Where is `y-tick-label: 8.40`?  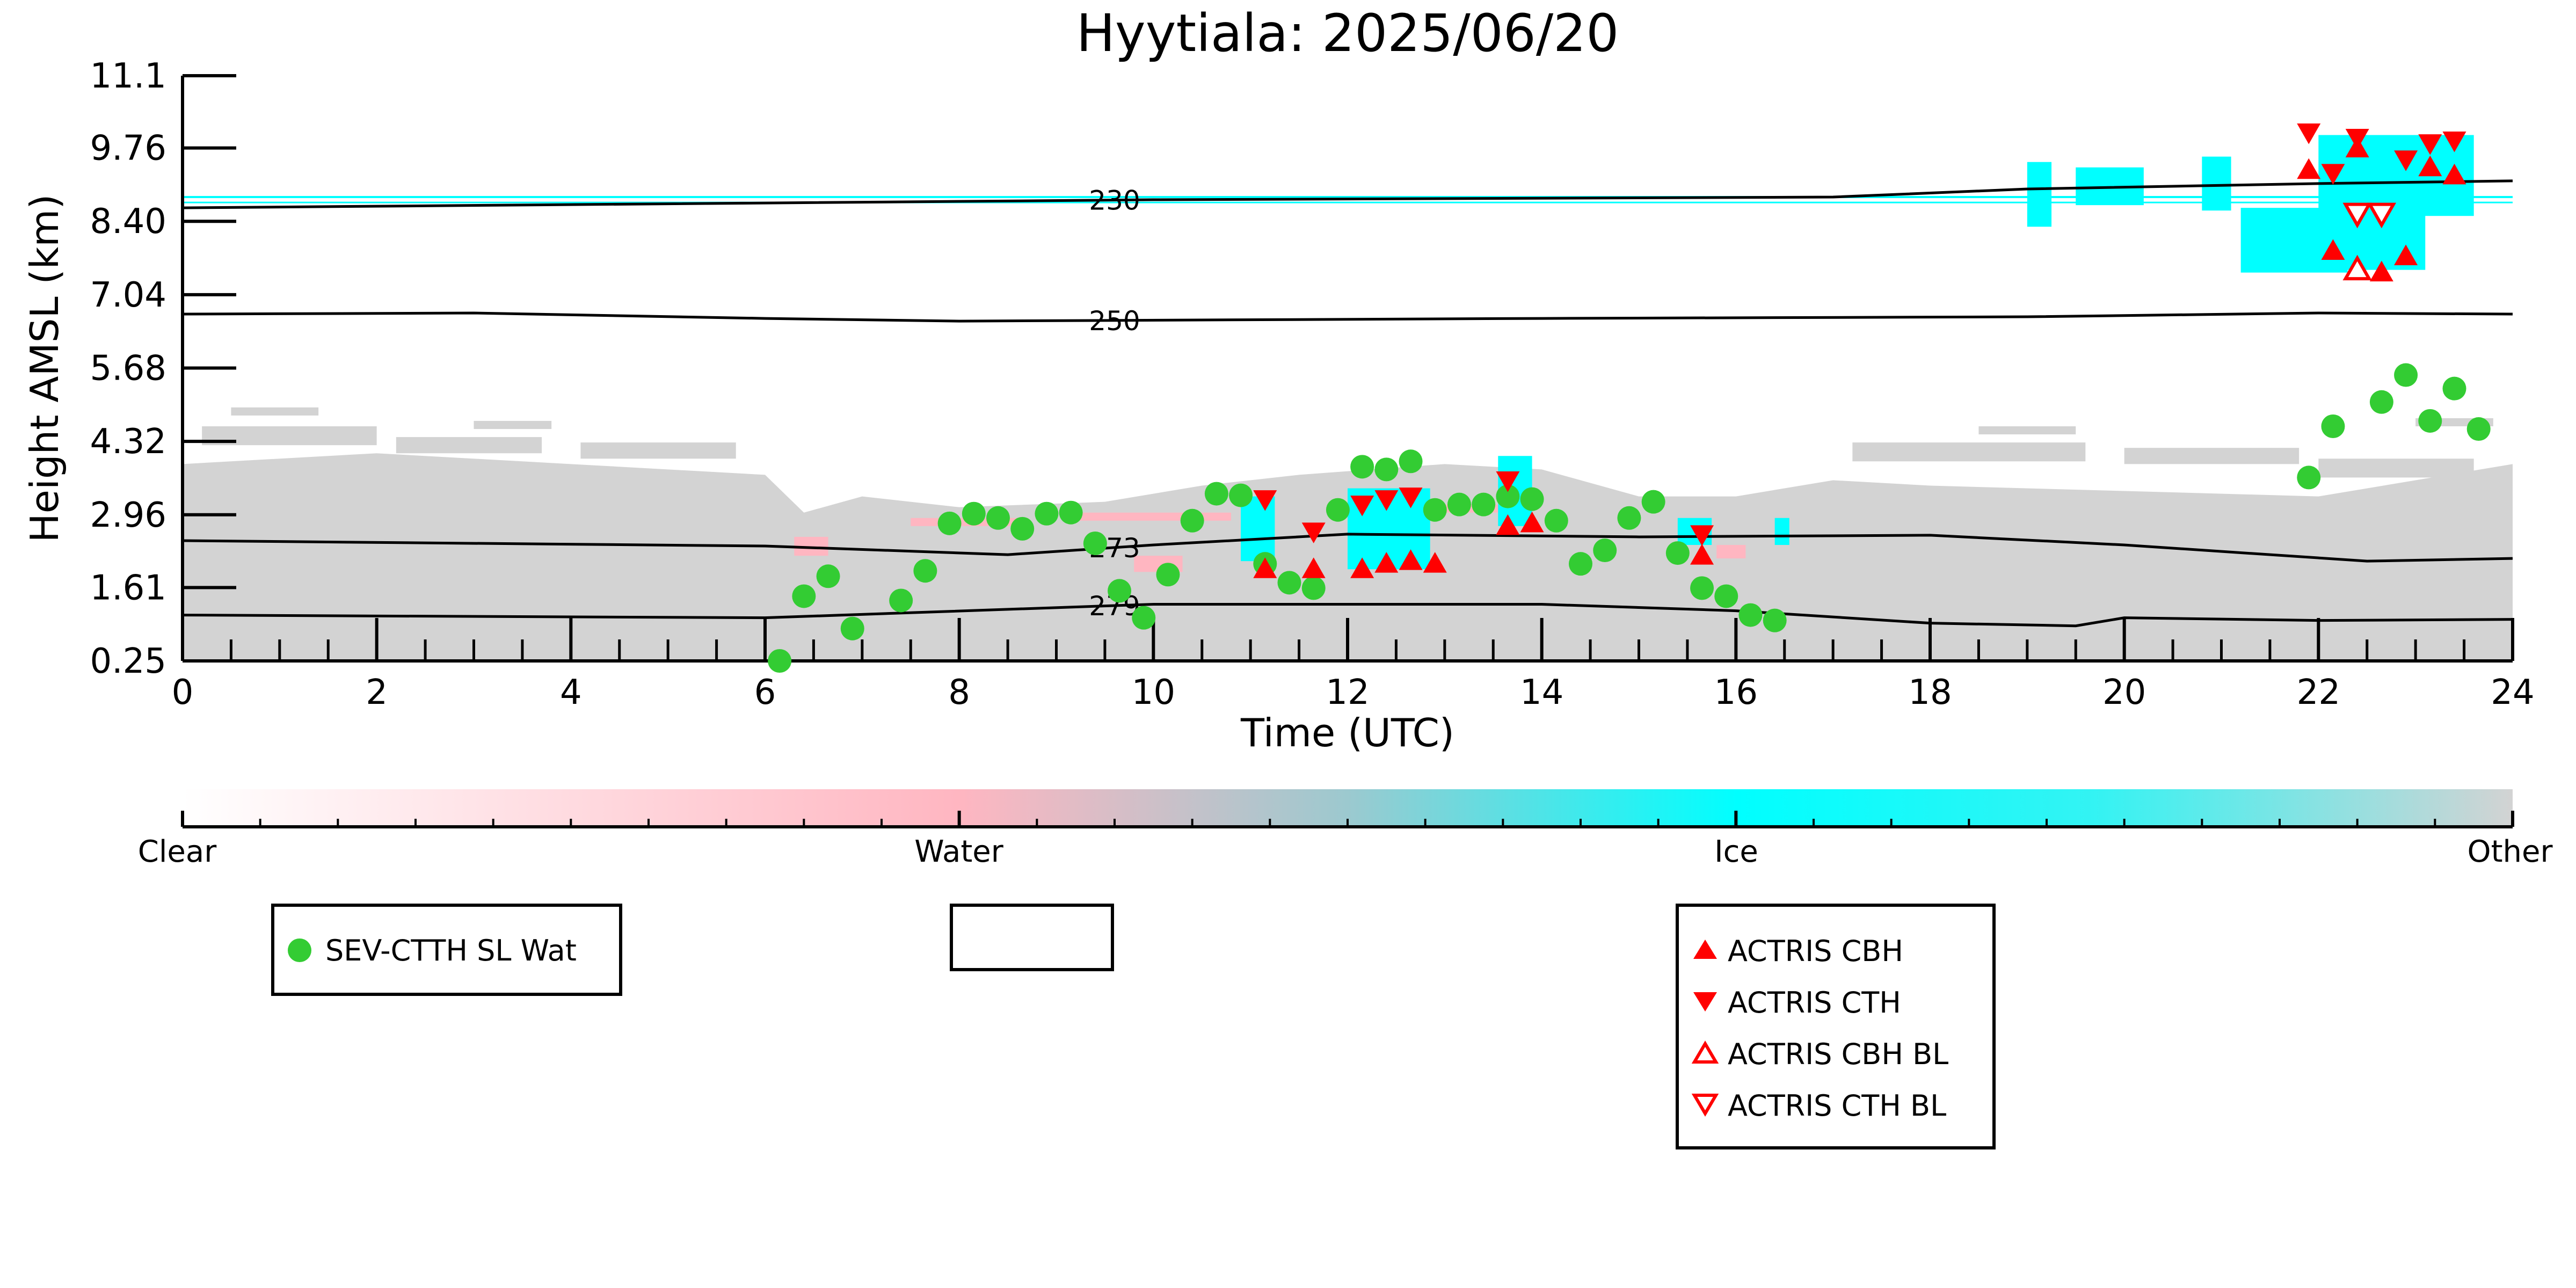
y-tick-label: 8.40 is located at coordinates (128, 222).